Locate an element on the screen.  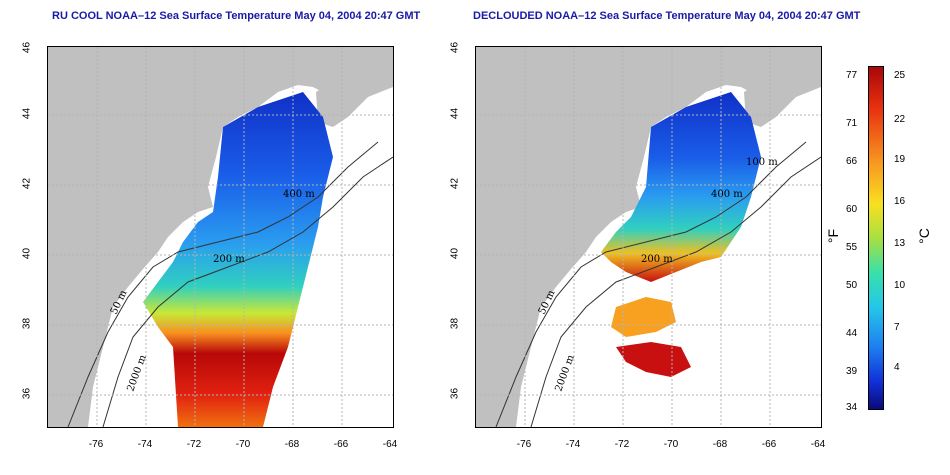
c-tick-label: 19 is located at coordinates (900, 159).